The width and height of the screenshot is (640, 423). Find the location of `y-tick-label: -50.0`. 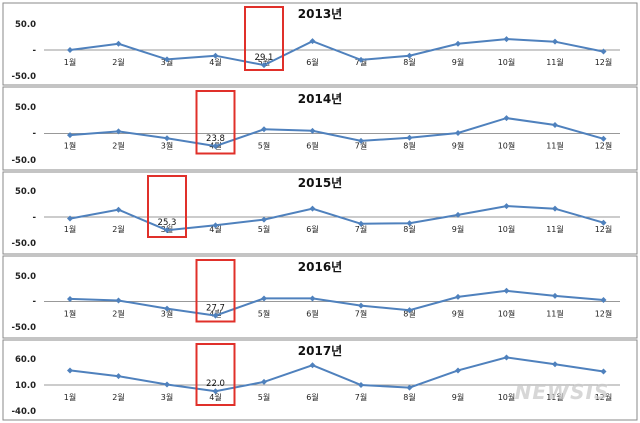

y-tick-label: -50.0 is located at coordinates (24, 328).